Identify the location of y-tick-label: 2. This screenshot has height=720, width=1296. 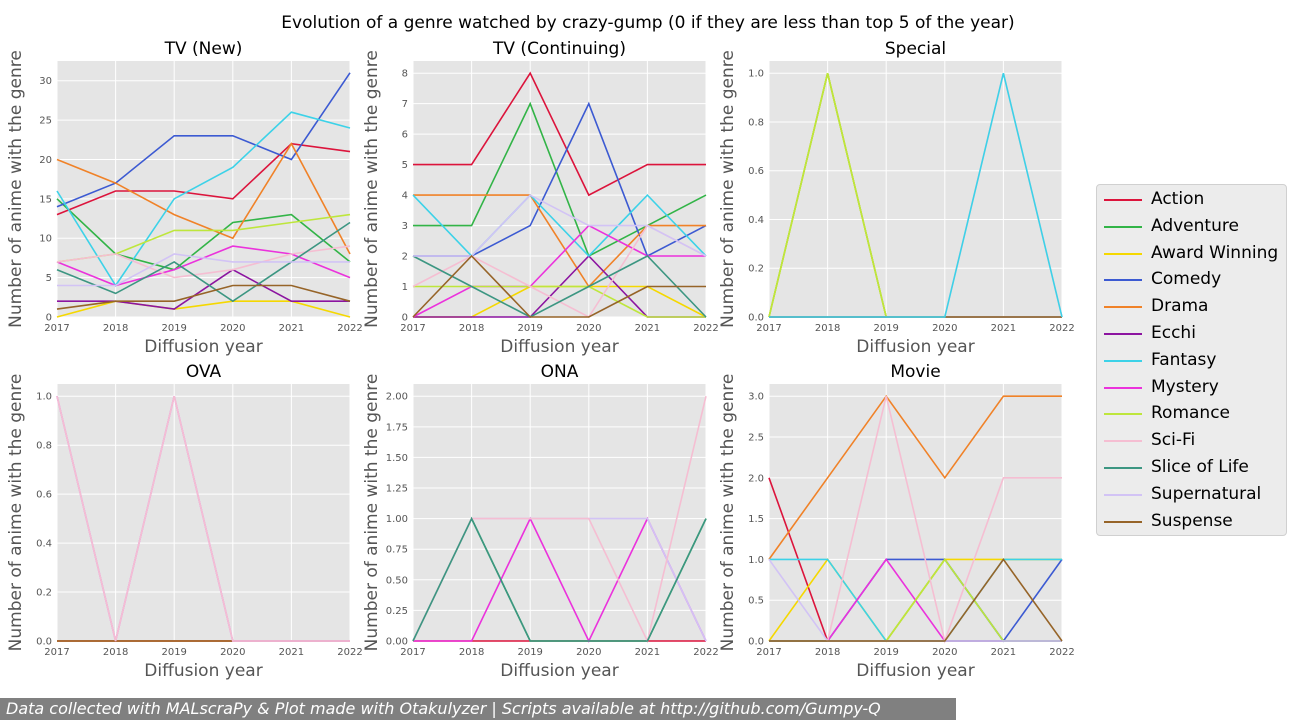
(405, 257).